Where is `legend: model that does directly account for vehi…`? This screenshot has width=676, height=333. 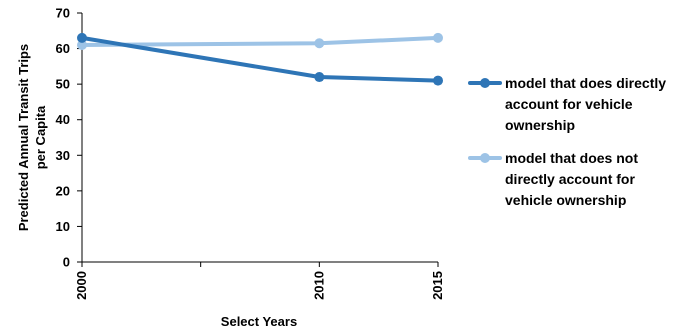 legend: model that does directly account for vehi… is located at coordinates (567, 141).